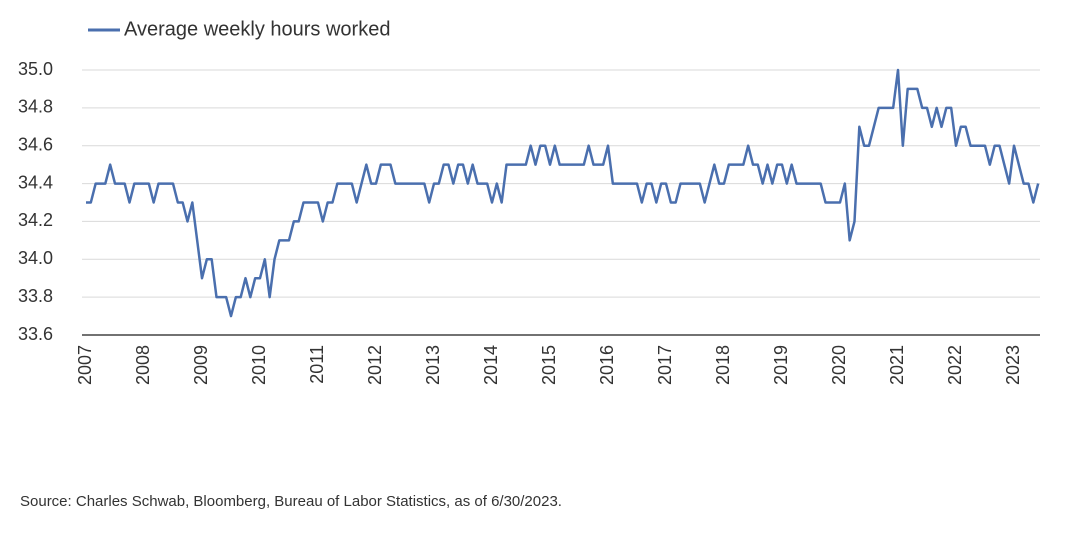 Image resolution: width=1068 pixels, height=549 pixels. What do you see at coordinates (35, 144) in the screenshot?
I see `y-tick-label: 34.6` at bounding box center [35, 144].